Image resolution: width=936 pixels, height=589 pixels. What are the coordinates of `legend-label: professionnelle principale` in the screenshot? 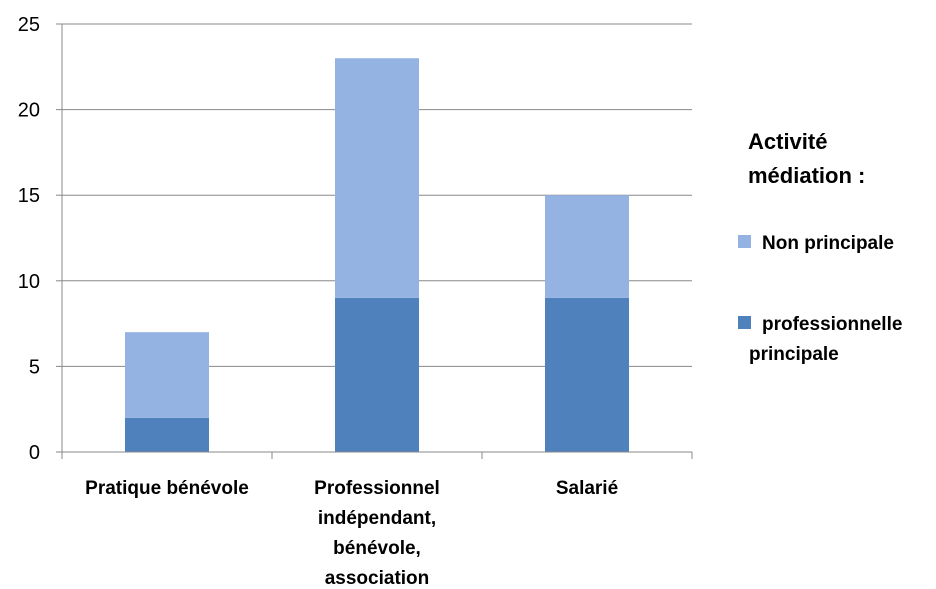 It's located at (825, 339).